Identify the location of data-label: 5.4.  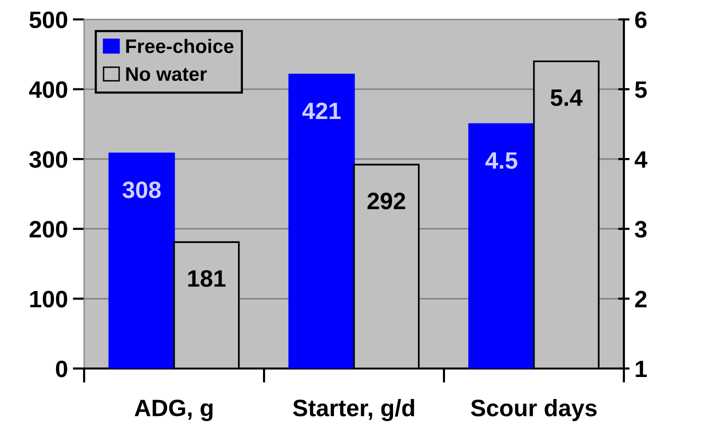
(566, 98).